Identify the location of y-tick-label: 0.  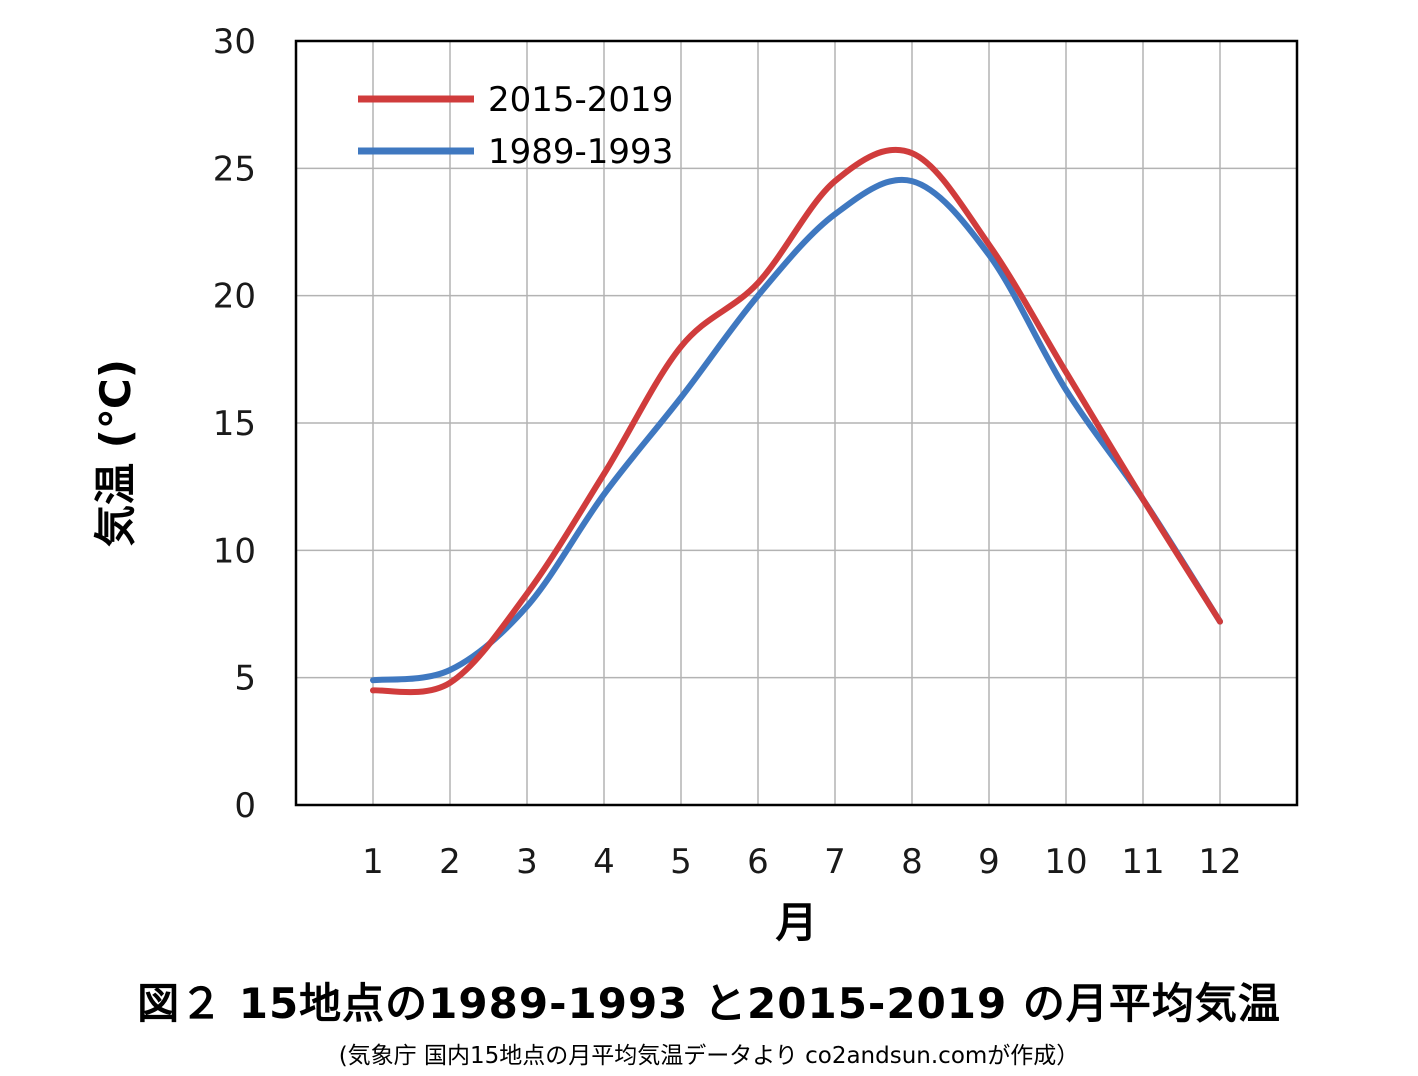
(245, 806).